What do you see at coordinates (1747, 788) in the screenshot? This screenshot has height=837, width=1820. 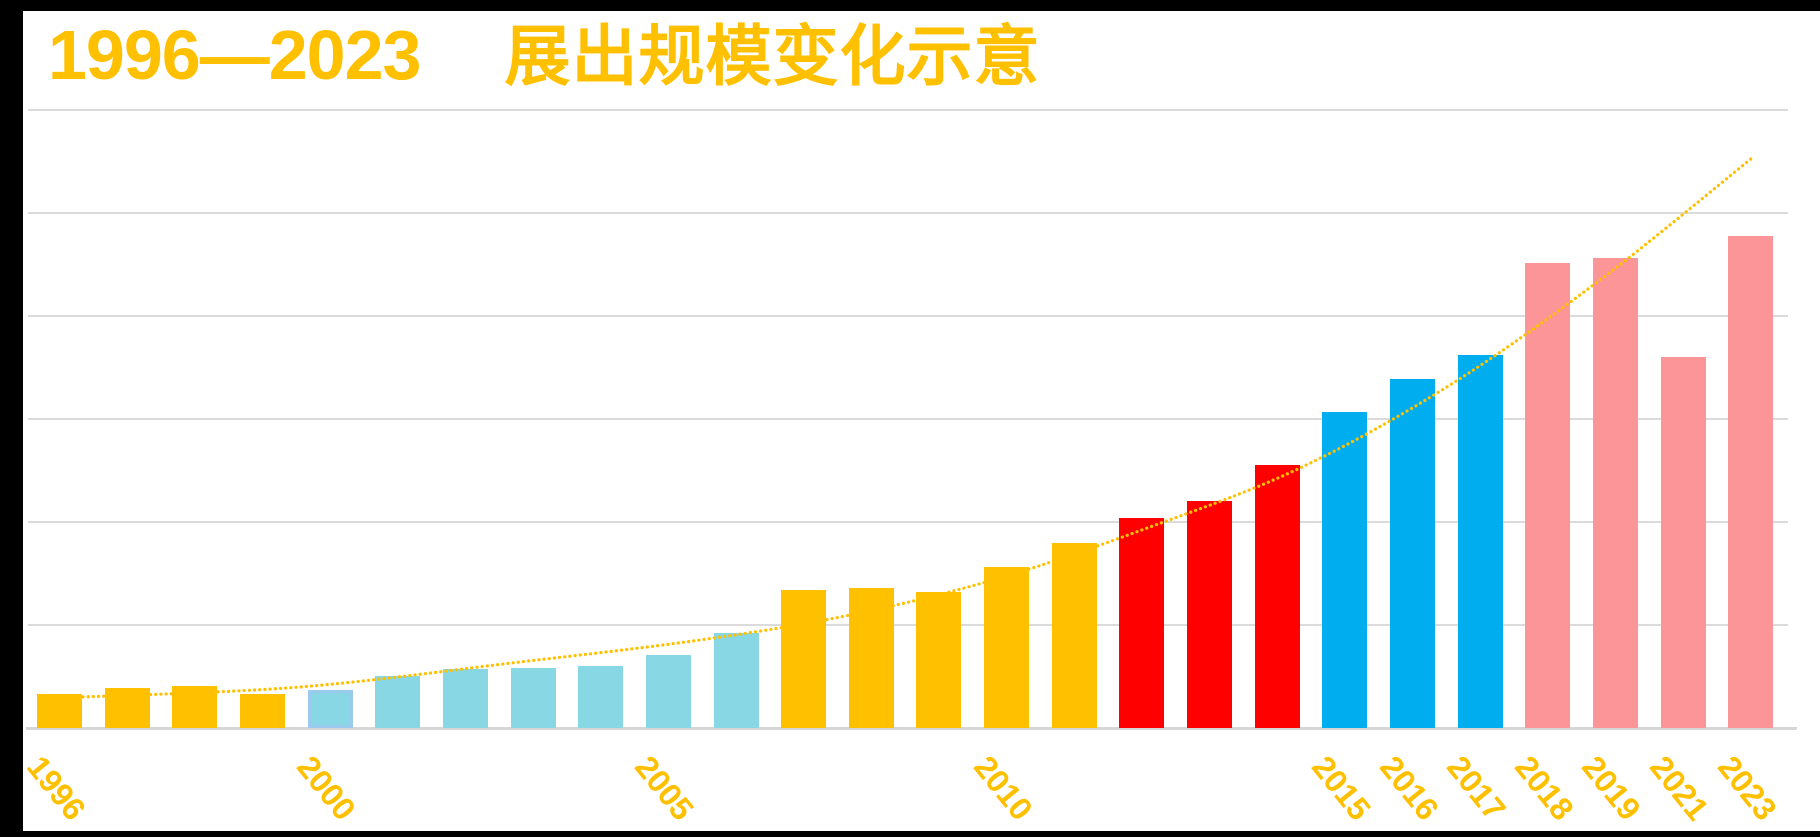 I see `x-tick-label-2023: 2023` at bounding box center [1747, 788].